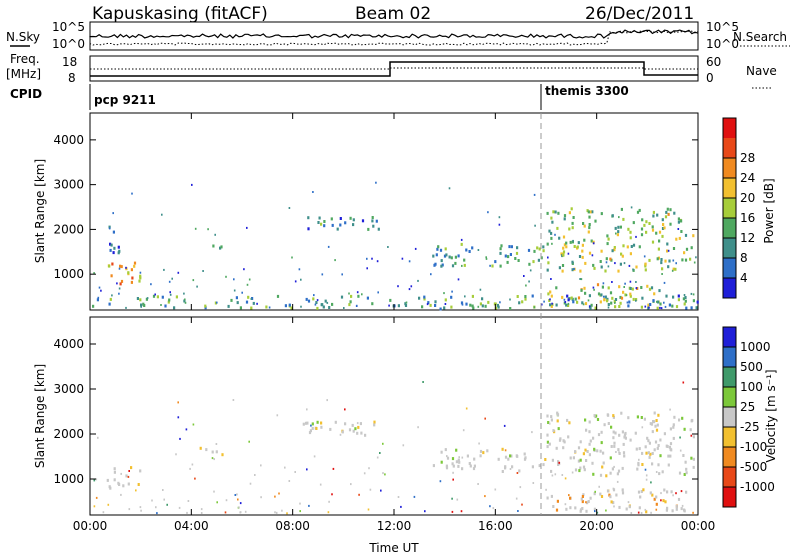 This screenshot has width=800, height=554. I want to click on noise-left-tick-top: 10^5, so click(68, 27).